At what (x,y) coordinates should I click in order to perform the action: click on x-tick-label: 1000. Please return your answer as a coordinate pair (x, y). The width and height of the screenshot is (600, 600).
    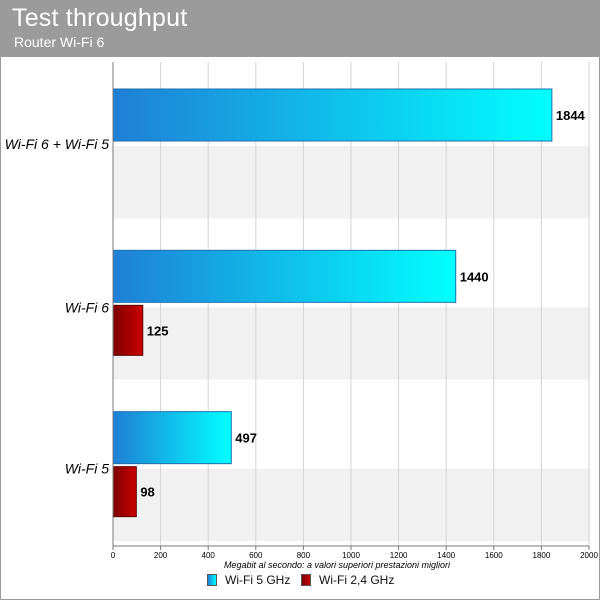
    Looking at the image, I should click on (351, 555).